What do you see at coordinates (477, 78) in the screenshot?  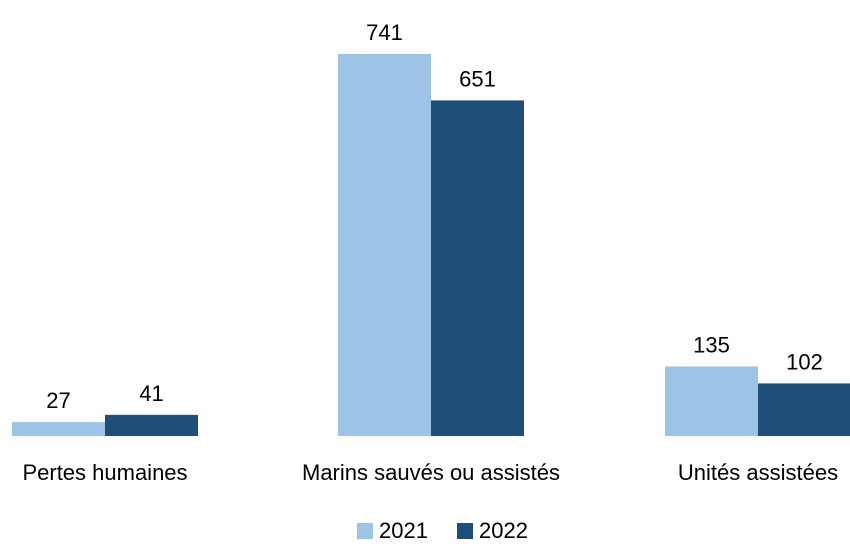 I see `data-label-2022-1: 651` at bounding box center [477, 78].